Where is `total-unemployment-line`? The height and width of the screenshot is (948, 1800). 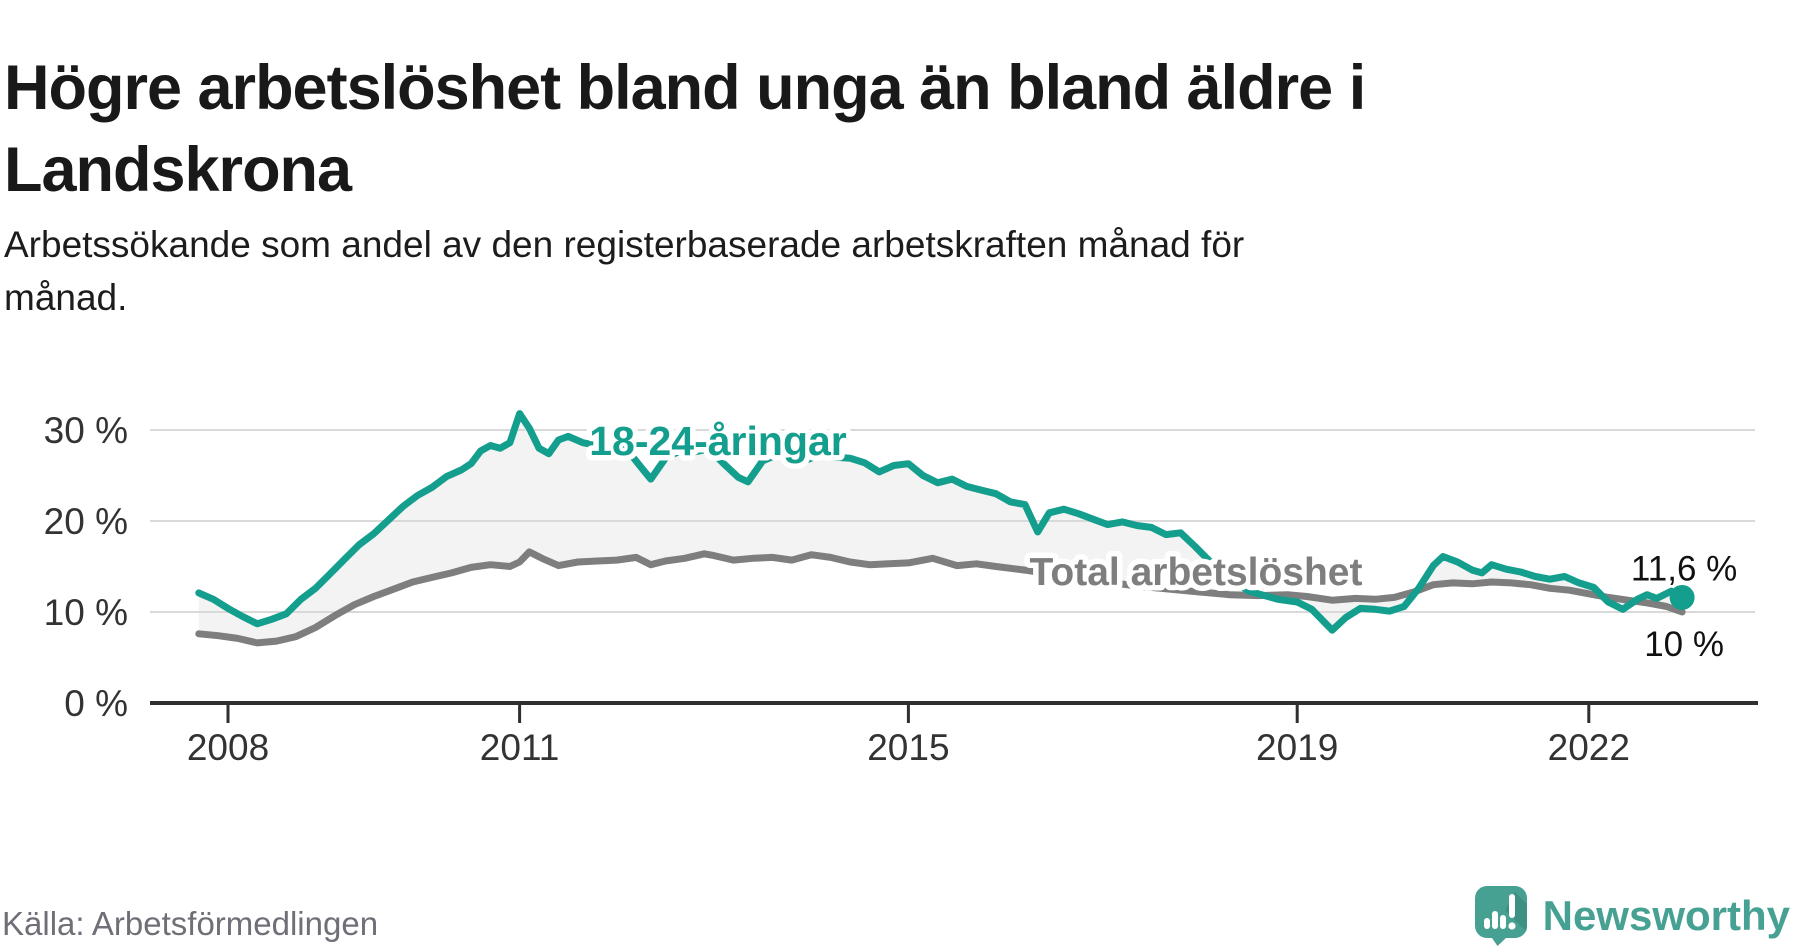
total-unemployment-line is located at coordinates (940, 597).